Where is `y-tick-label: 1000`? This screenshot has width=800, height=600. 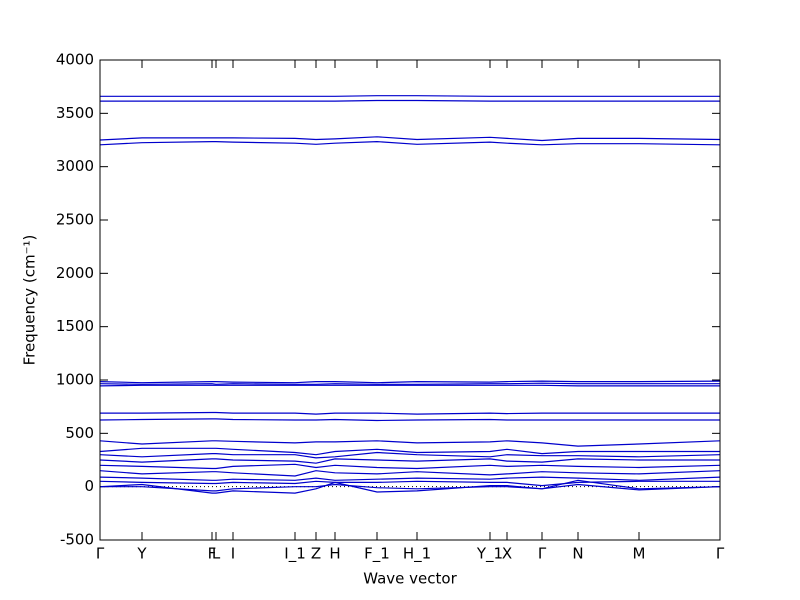 y-tick-label: 1000 is located at coordinates (75, 380).